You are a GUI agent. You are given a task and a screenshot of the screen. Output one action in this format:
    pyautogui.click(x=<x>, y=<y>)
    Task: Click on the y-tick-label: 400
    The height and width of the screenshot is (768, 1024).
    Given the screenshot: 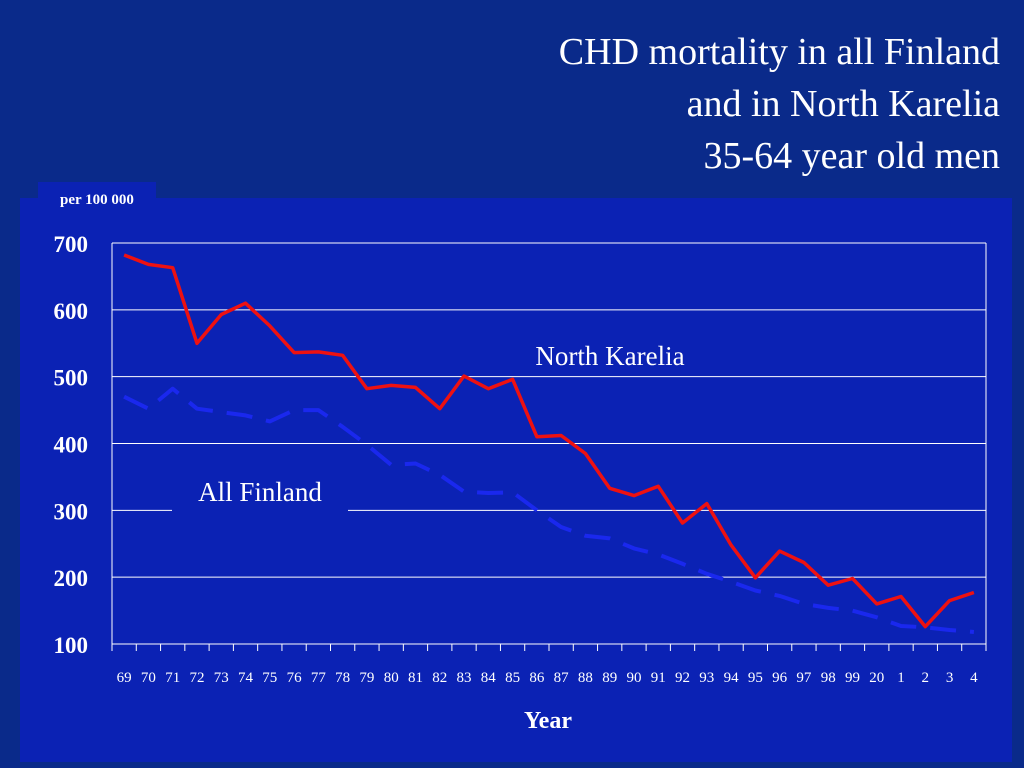 What is the action you would take?
    pyautogui.click(x=71, y=445)
    